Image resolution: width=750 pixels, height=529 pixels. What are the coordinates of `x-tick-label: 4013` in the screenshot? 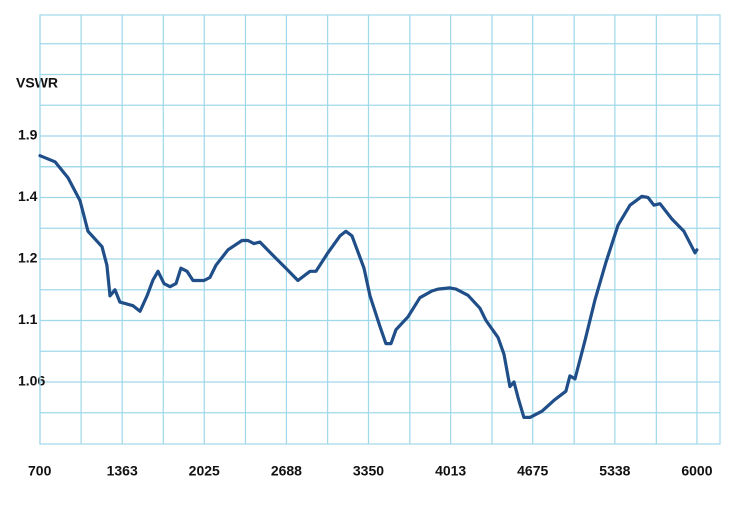 It's located at (450, 471).